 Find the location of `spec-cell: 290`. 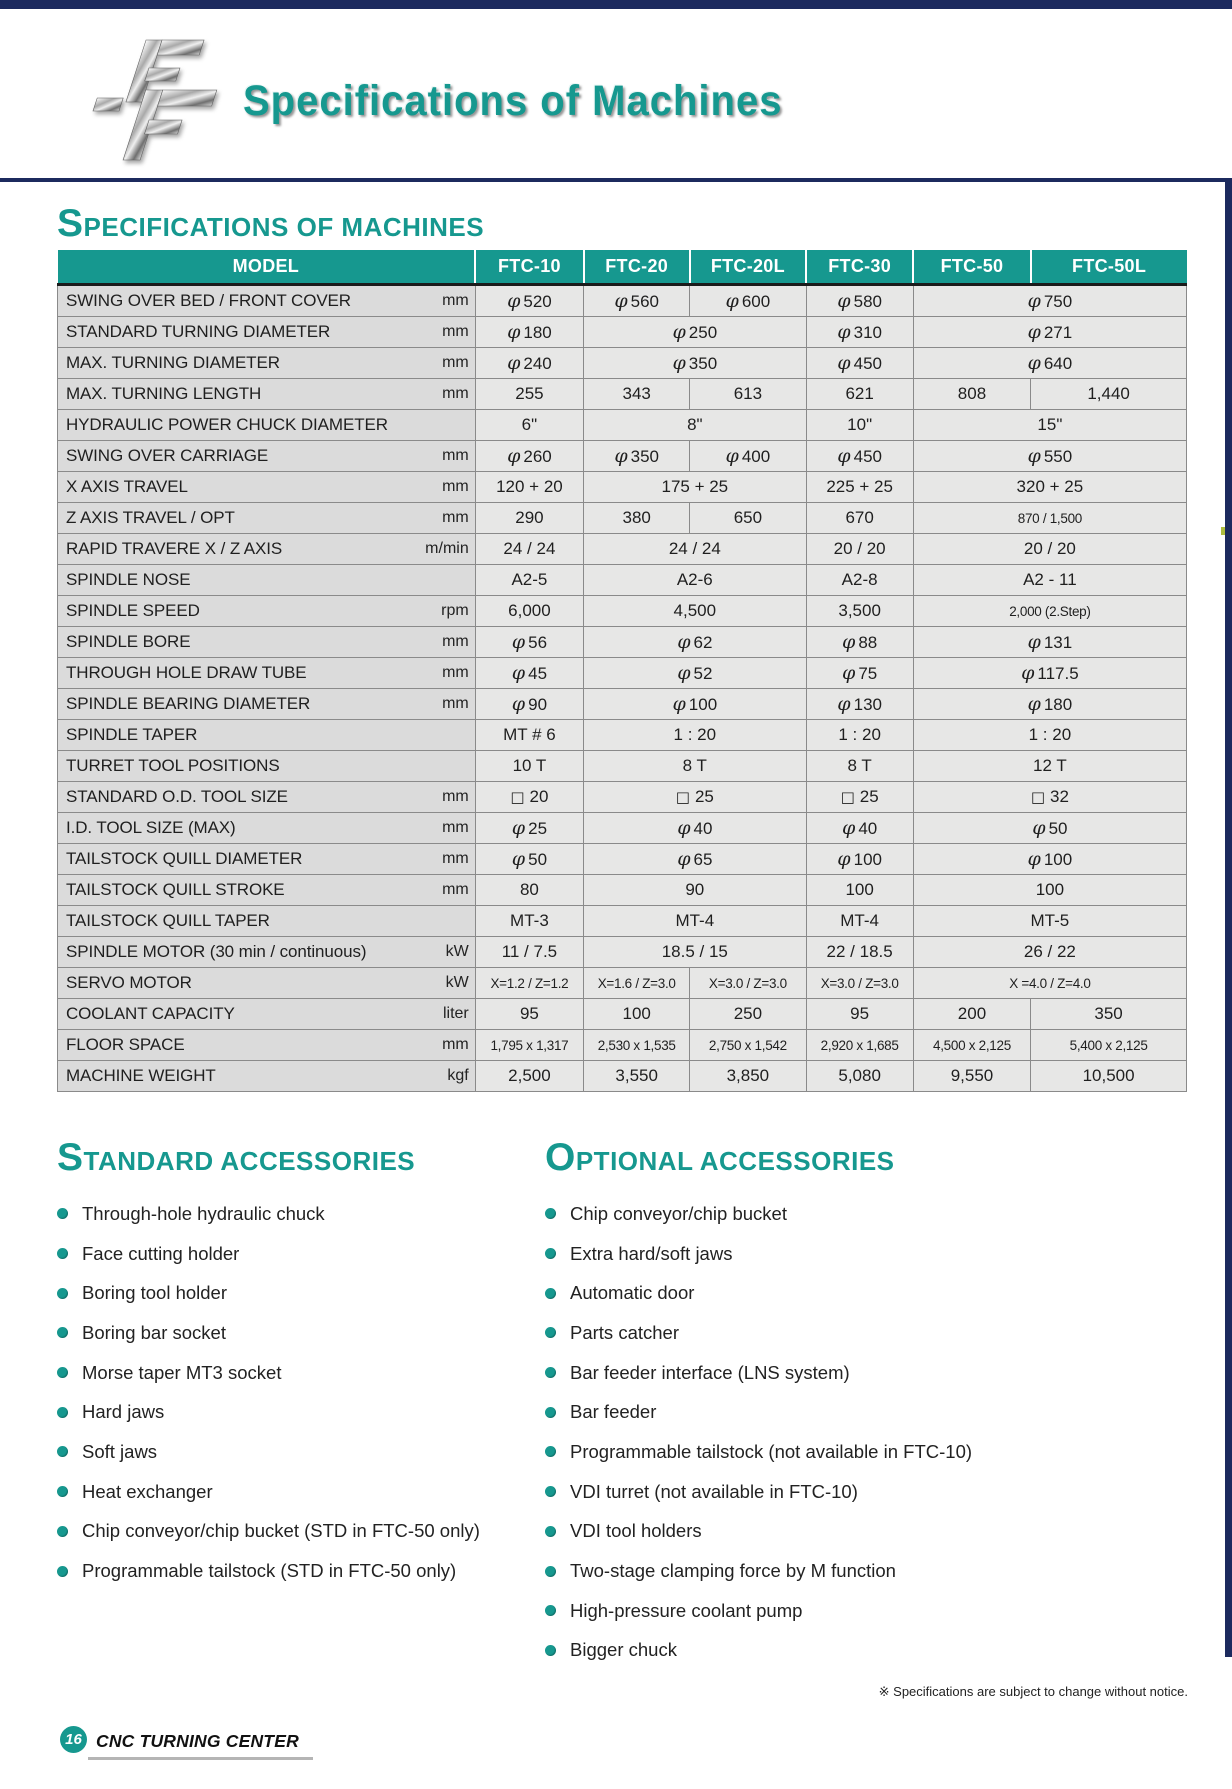

spec-cell: 290 is located at coordinates (529, 518).